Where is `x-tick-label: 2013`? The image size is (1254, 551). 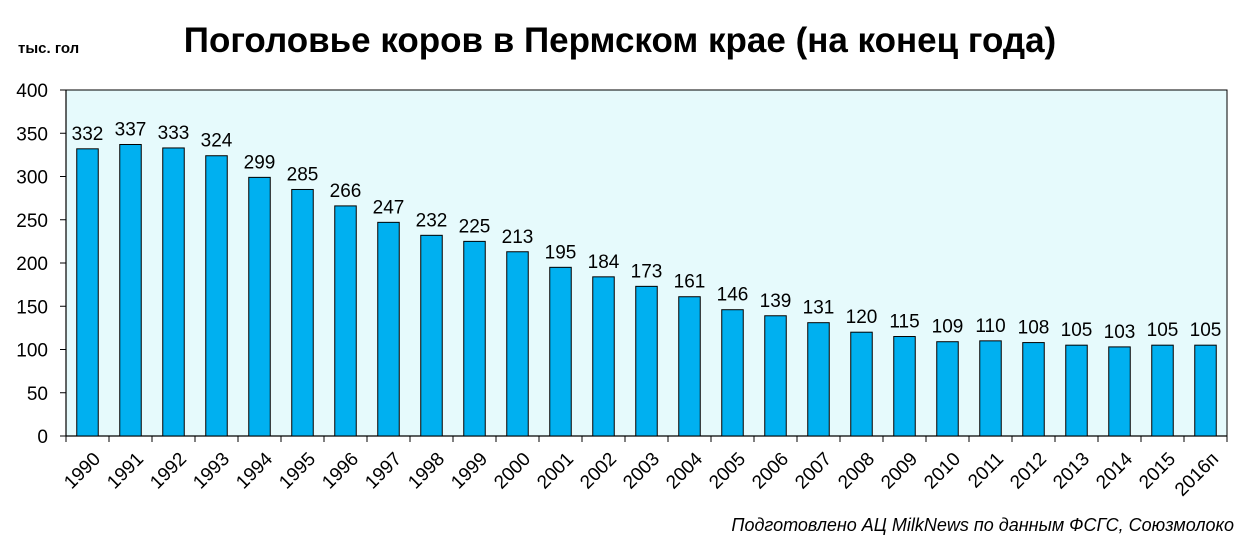 x-tick-label: 2013 is located at coordinates (1071, 471).